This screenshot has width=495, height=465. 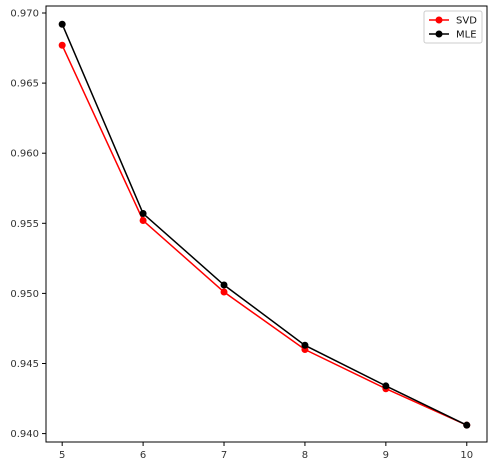 What do you see at coordinates (466, 455) in the screenshot?
I see `x-tick-label: 10` at bounding box center [466, 455].